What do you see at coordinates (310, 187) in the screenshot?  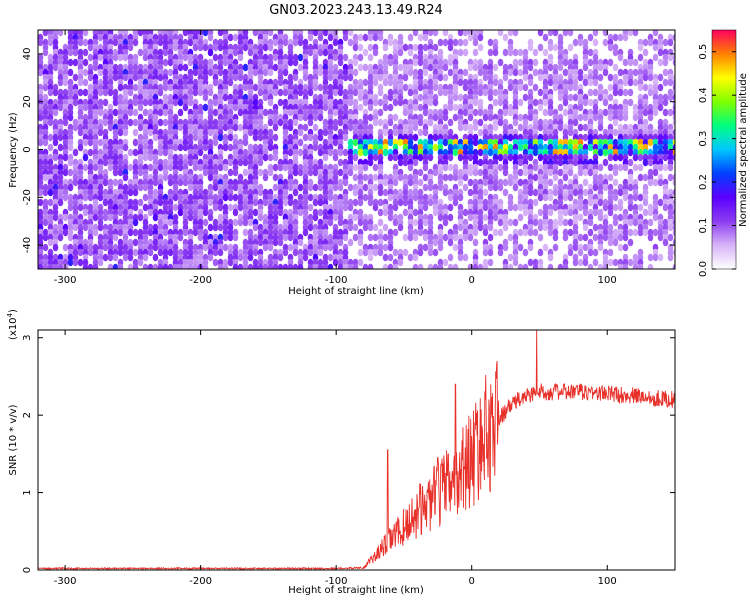 I see `heatmap-cell-2035` at bounding box center [310, 187].